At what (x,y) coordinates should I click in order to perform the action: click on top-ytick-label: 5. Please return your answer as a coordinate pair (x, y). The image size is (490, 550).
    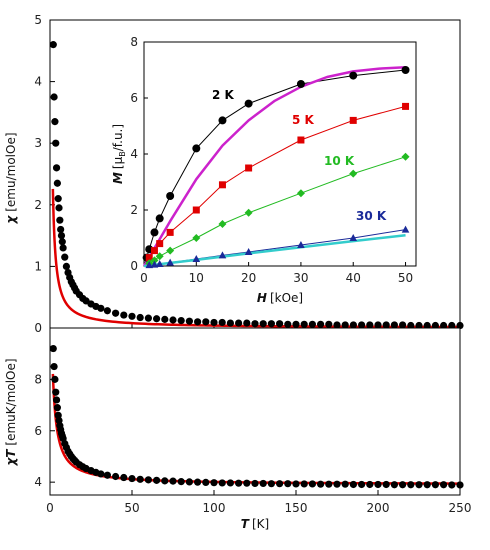
    Looking at the image, I should click on (38, 20).